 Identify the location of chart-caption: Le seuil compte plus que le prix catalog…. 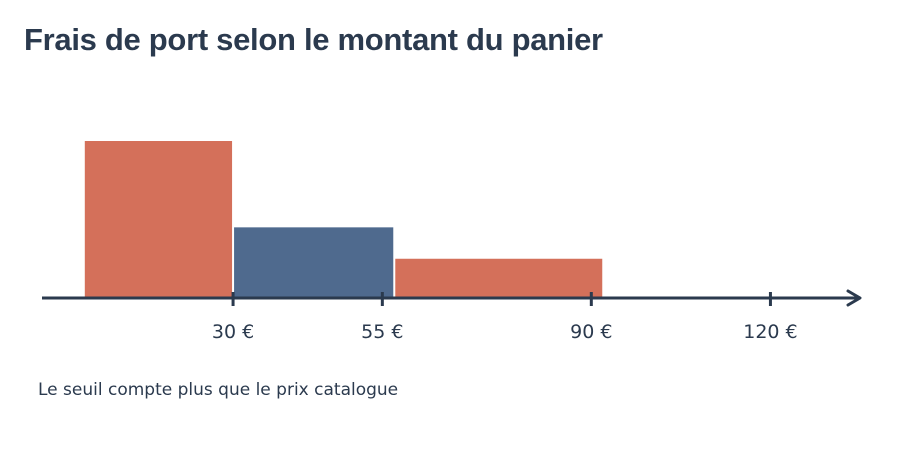
(218, 390).